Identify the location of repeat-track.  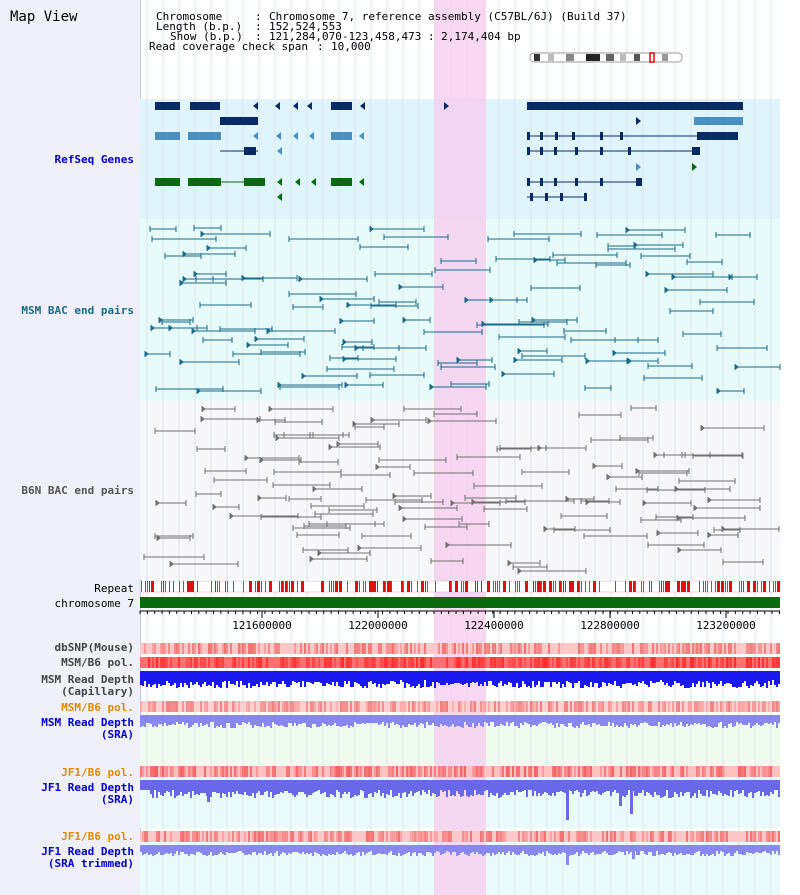
(460, 586).